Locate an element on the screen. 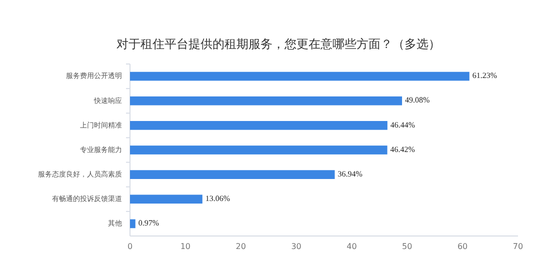 The image size is (557, 277). chart-title: 对于租住平台提供的租期服务，您更在意哪些方面？（多选） is located at coordinates (278, 44).